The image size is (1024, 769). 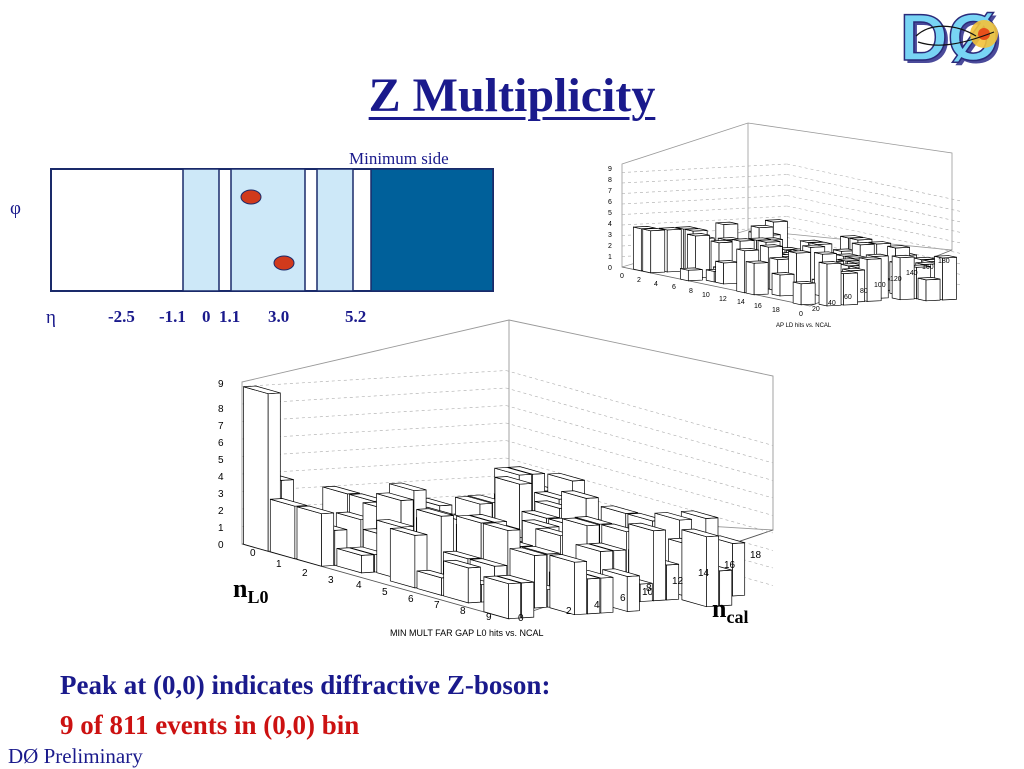 What do you see at coordinates (432, 230) in the screenshot?
I see `detector-region-dark` at bounding box center [432, 230].